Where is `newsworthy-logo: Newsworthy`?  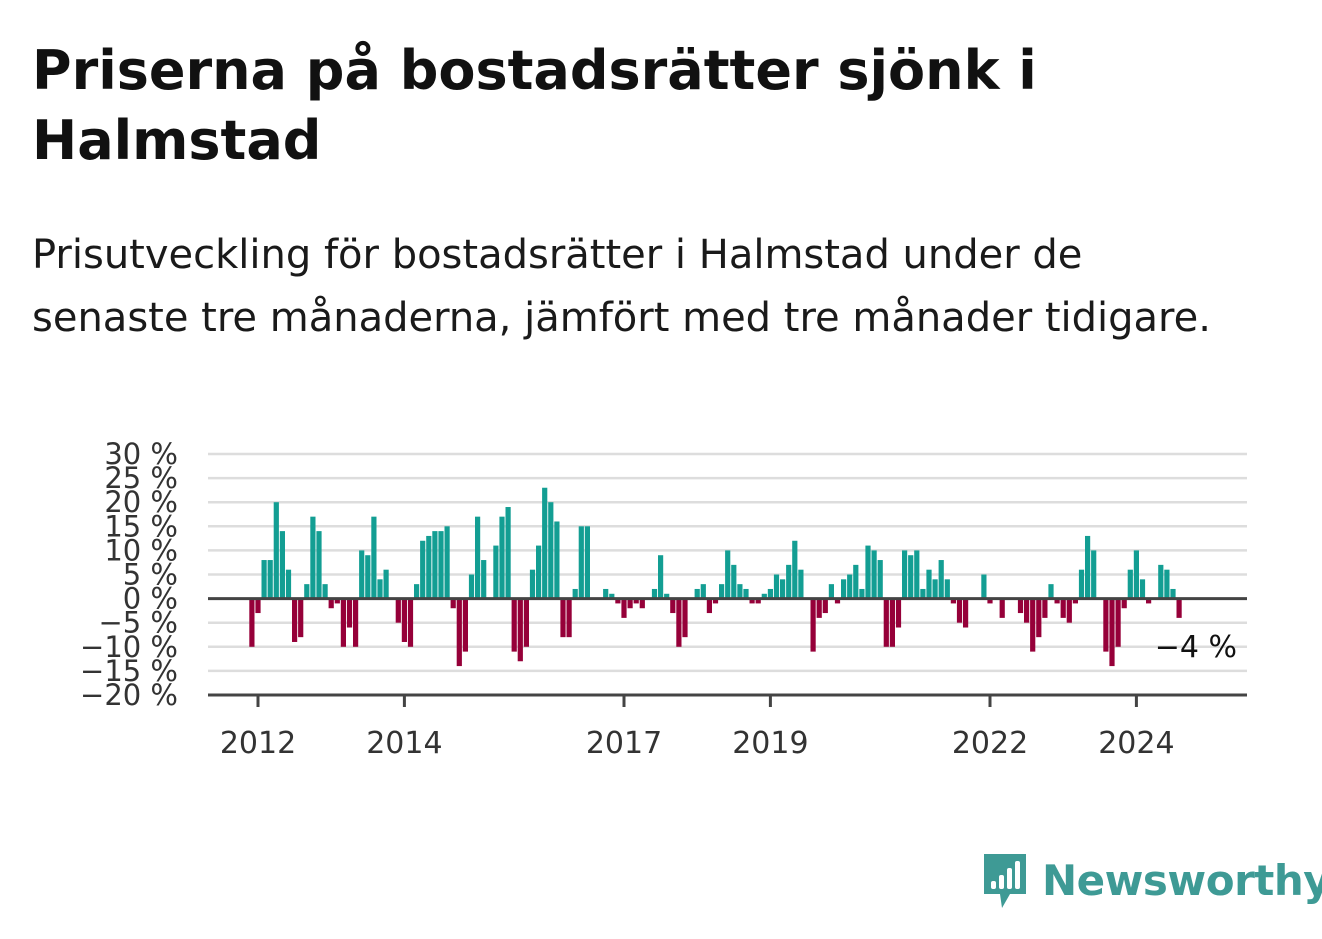
newsworthy-logo: Newsworthy is located at coordinates (1151, 880).